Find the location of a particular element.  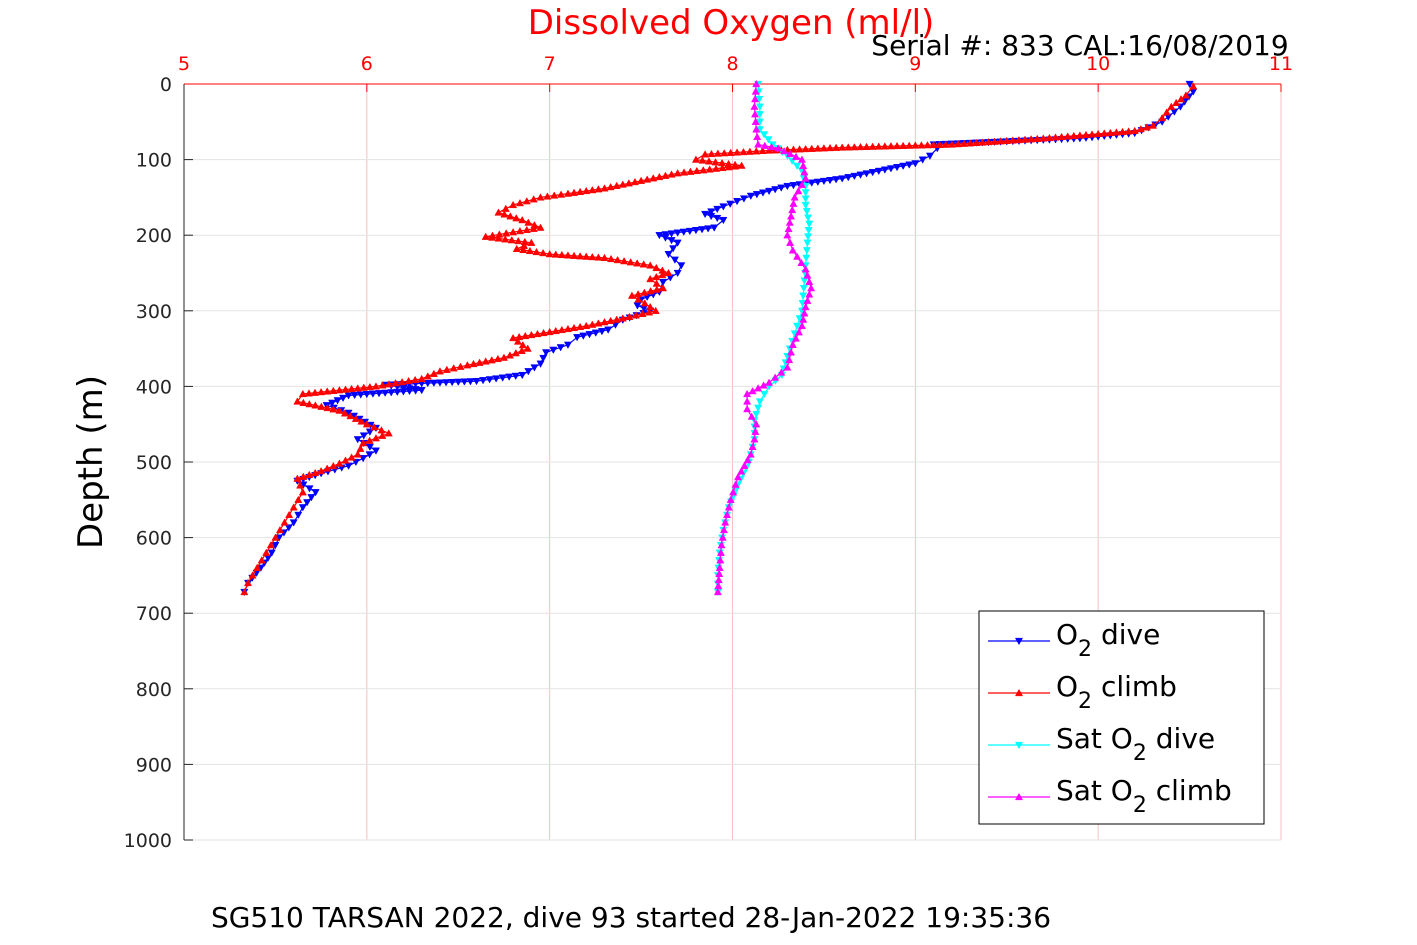

y-tick-label: 1000 is located at coordinates (148, 841).